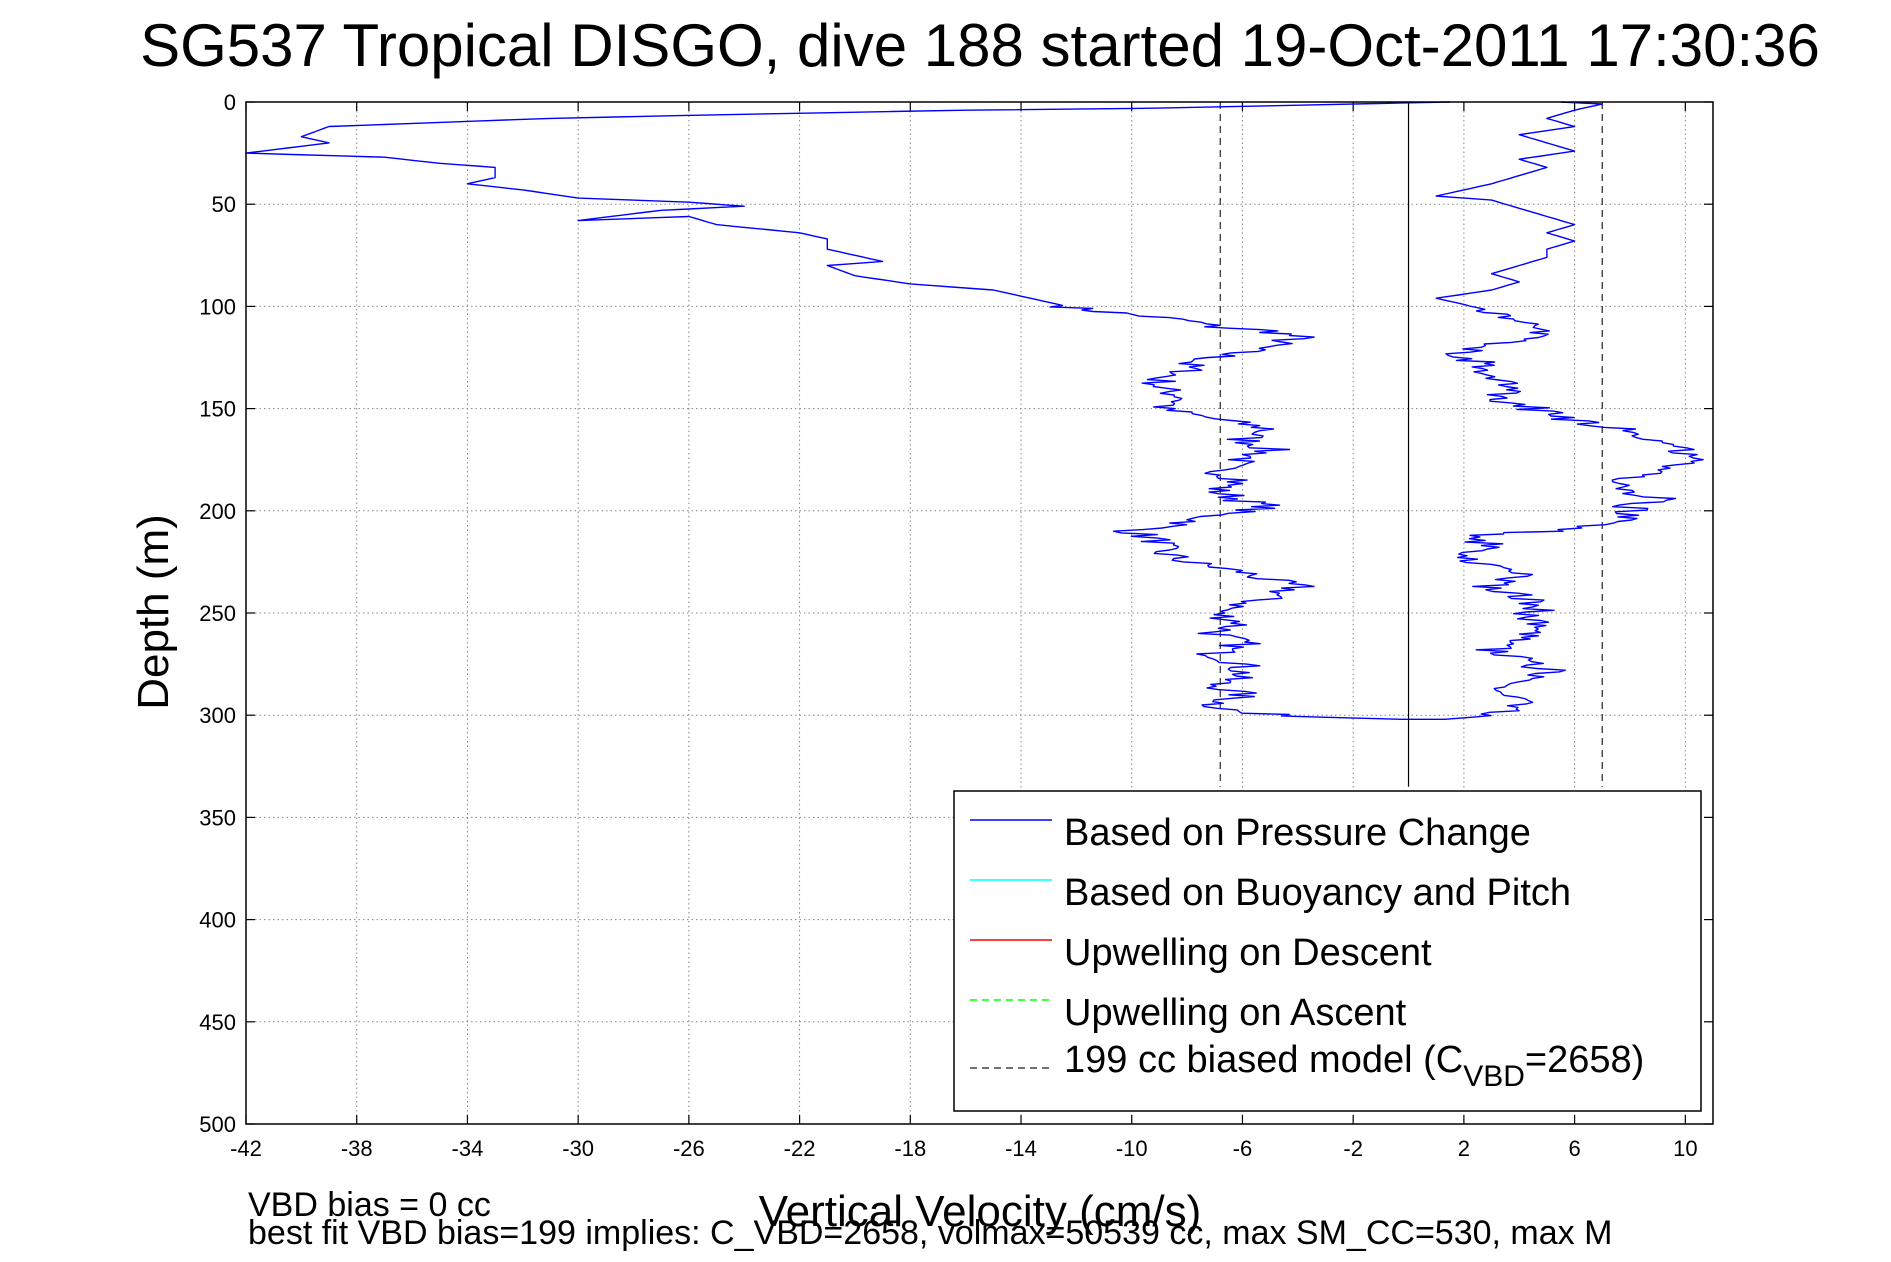 The image size is (1891, 1262). Describe the element at coordinates (1317, 893) in the screenshot. I see `legend-label-buoyancy: Based on Buoyancy and Pitch` at that location.